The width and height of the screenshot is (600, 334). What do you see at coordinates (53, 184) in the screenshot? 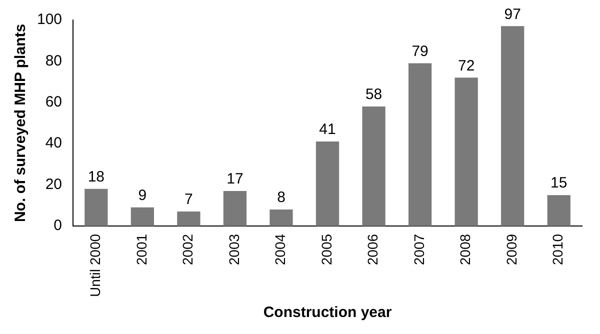
I see `y-tick-label: 20` at bounding box center [53, 184].